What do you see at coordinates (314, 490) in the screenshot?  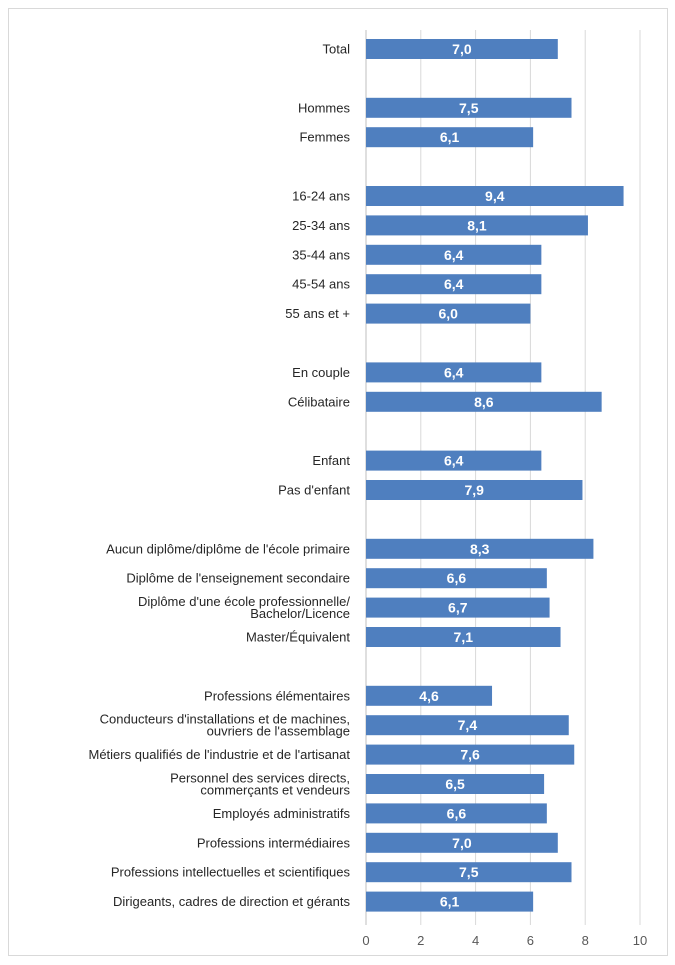 I see `category-label: Pas d'enfant` at bounding box center [314, 490].